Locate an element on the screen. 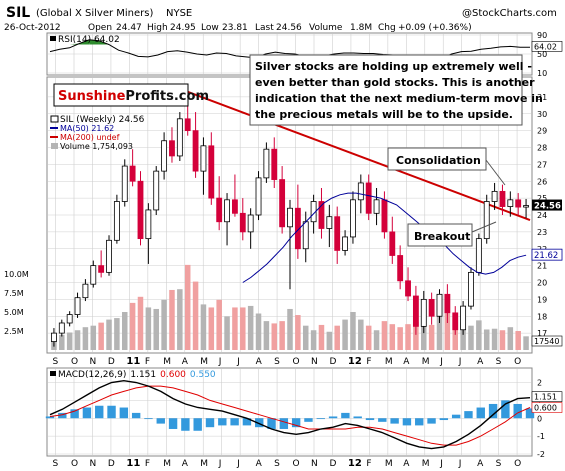 Image resolution: width=565 pixels, height=471 pixels. security-name: (Global X Silver Miners) is located at coordinates (94, 13).